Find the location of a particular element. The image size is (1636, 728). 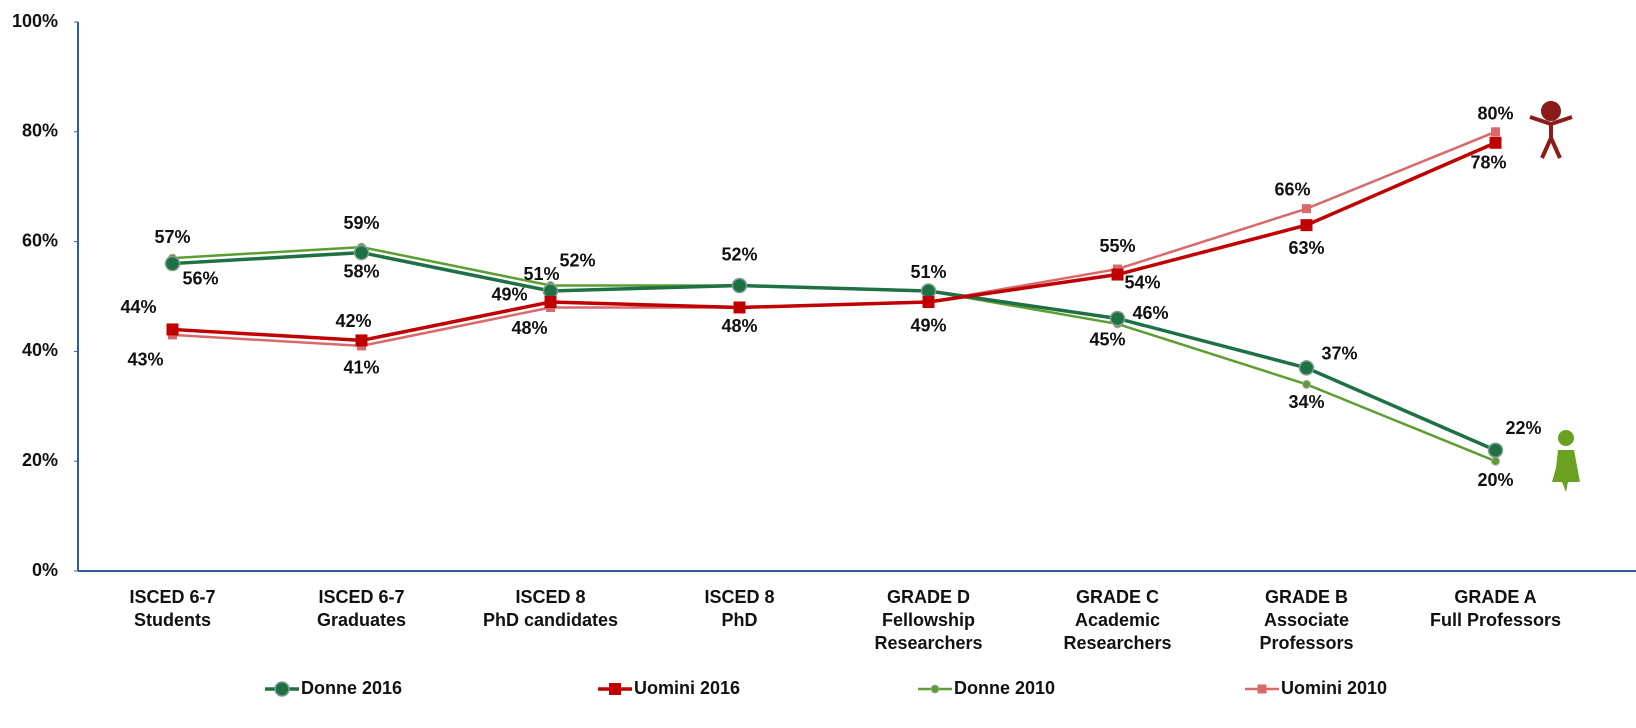

x-tick-label: GRADE C is located at coordinates (1117, 597).